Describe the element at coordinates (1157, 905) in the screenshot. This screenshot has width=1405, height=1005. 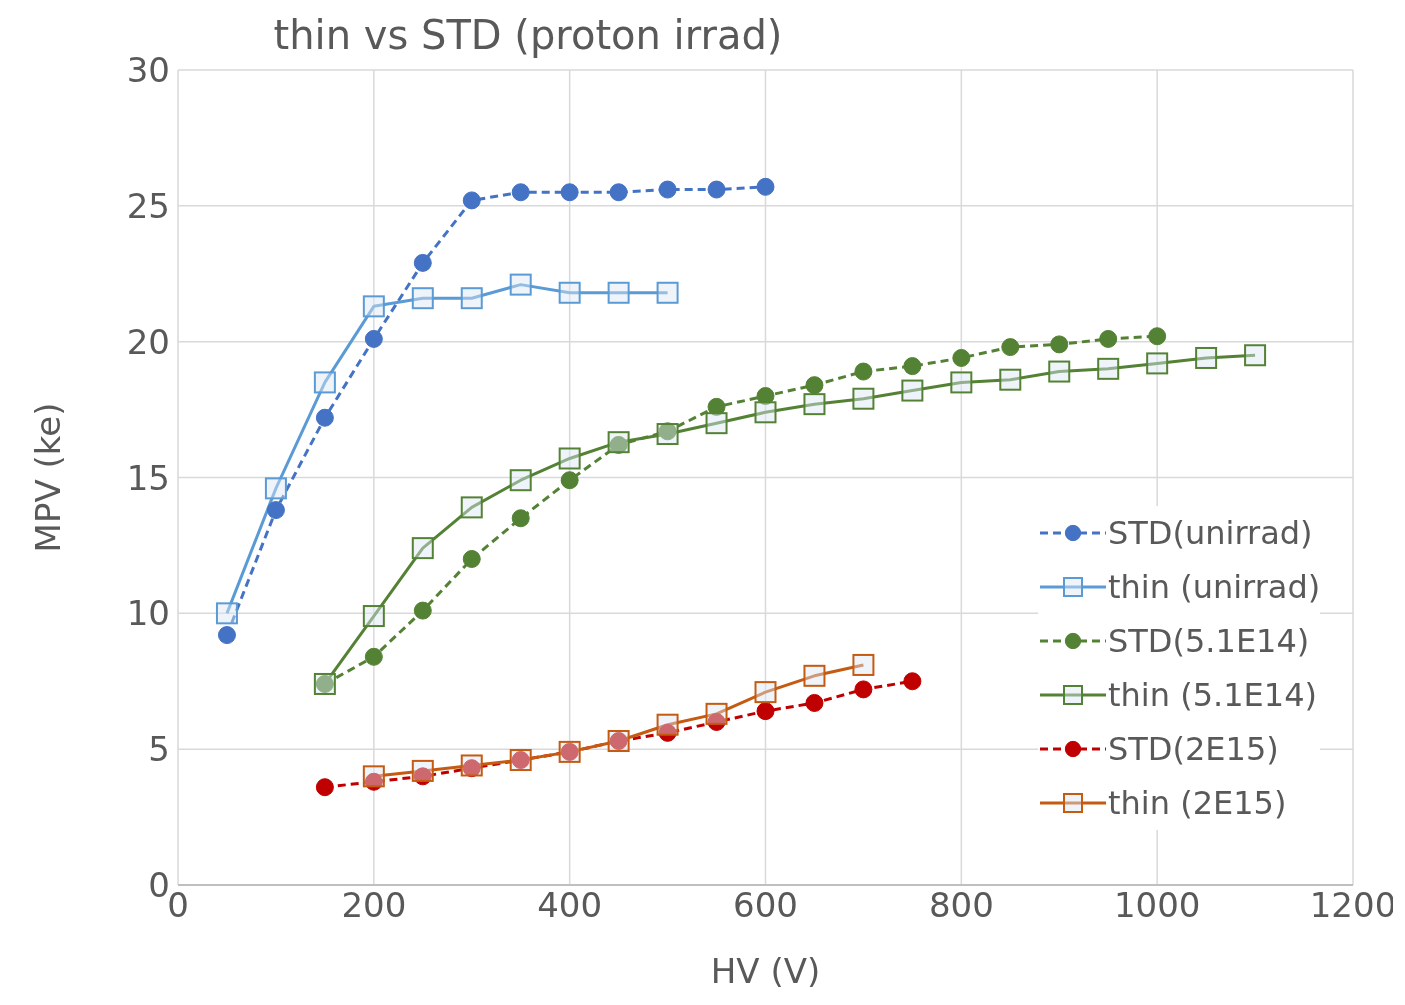
I see `x-tick-label: 1000` at that location.